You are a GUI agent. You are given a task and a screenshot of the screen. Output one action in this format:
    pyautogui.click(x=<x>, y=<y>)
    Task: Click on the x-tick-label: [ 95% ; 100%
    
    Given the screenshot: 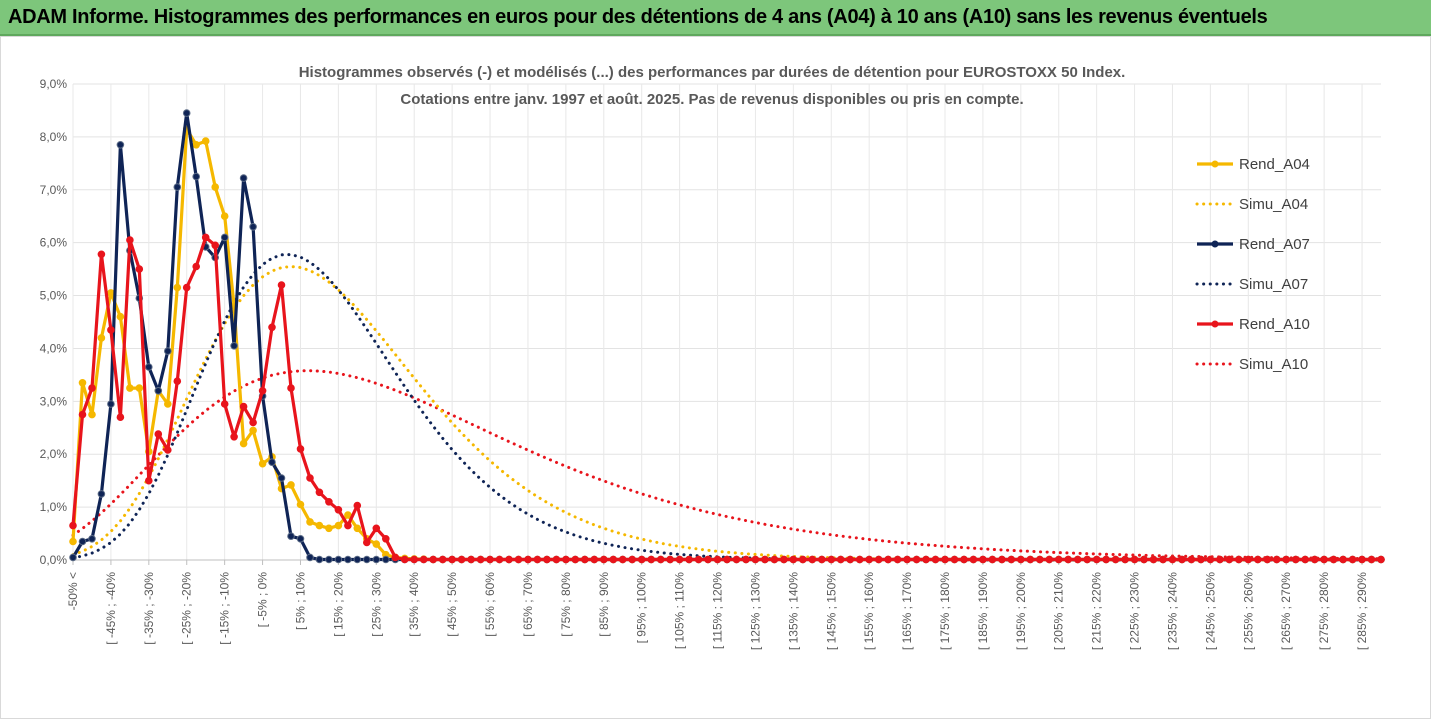 What is the action you would take?
    pyautogui.click(x=642, y=608)
    